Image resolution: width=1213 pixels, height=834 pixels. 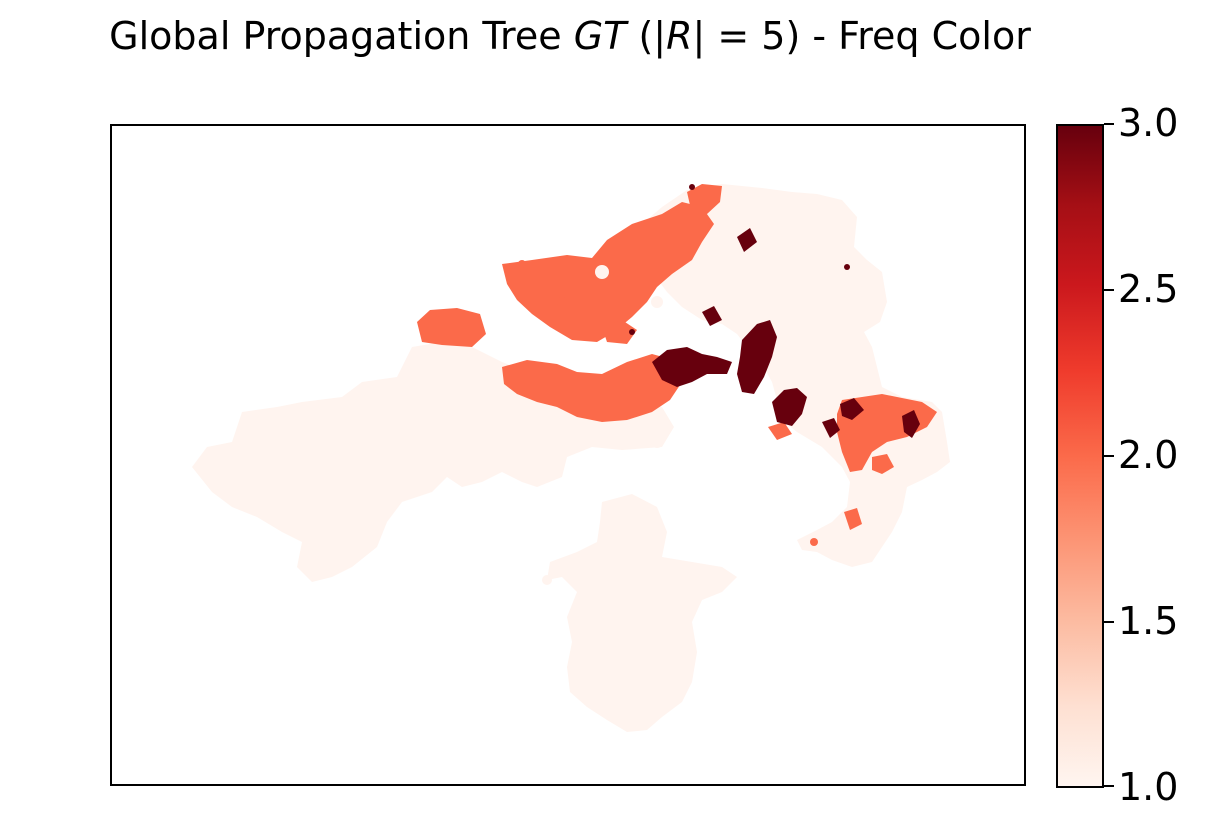 What do you see at coordinates (789, 407) in the screenshot?
I see `region-freq-3-c` at bounding box center [789, 407].